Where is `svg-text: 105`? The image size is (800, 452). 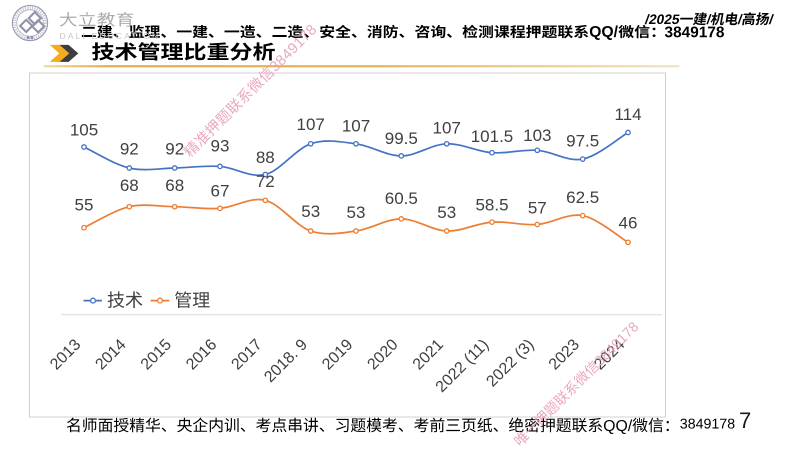 svg-text: 105 is located at coordinates (84, 130).